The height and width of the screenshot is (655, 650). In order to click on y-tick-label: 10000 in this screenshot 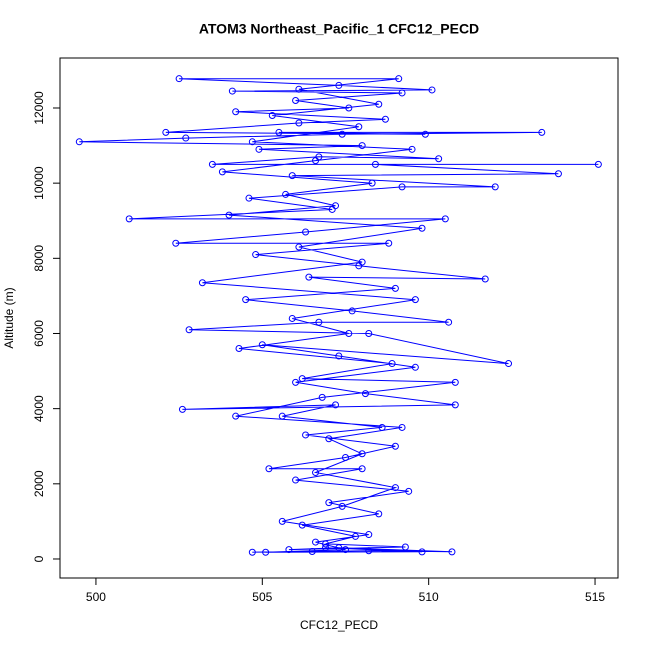, I will do `click(39, 183)`.